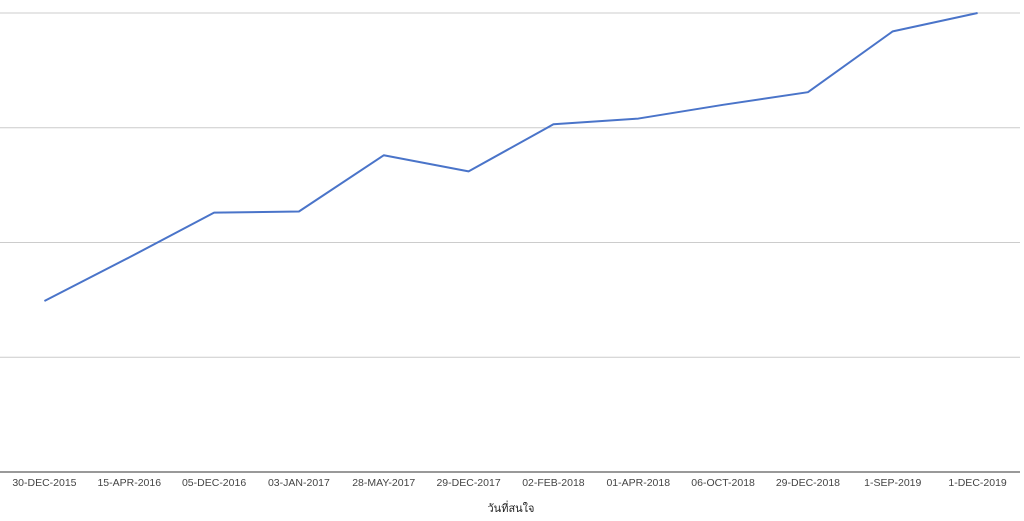 This screenshot has height=521, width=1024. I want to click on x-tick-label: 28-MAY-2017, so click(383, 483).